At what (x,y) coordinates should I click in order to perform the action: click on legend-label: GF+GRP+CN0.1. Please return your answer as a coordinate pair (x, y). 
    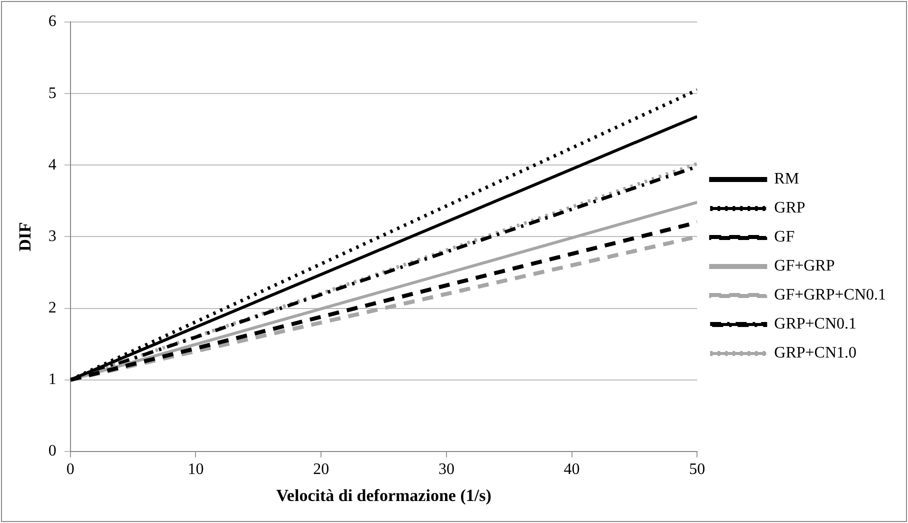
    Looking at the image, I should click on (830, 295).